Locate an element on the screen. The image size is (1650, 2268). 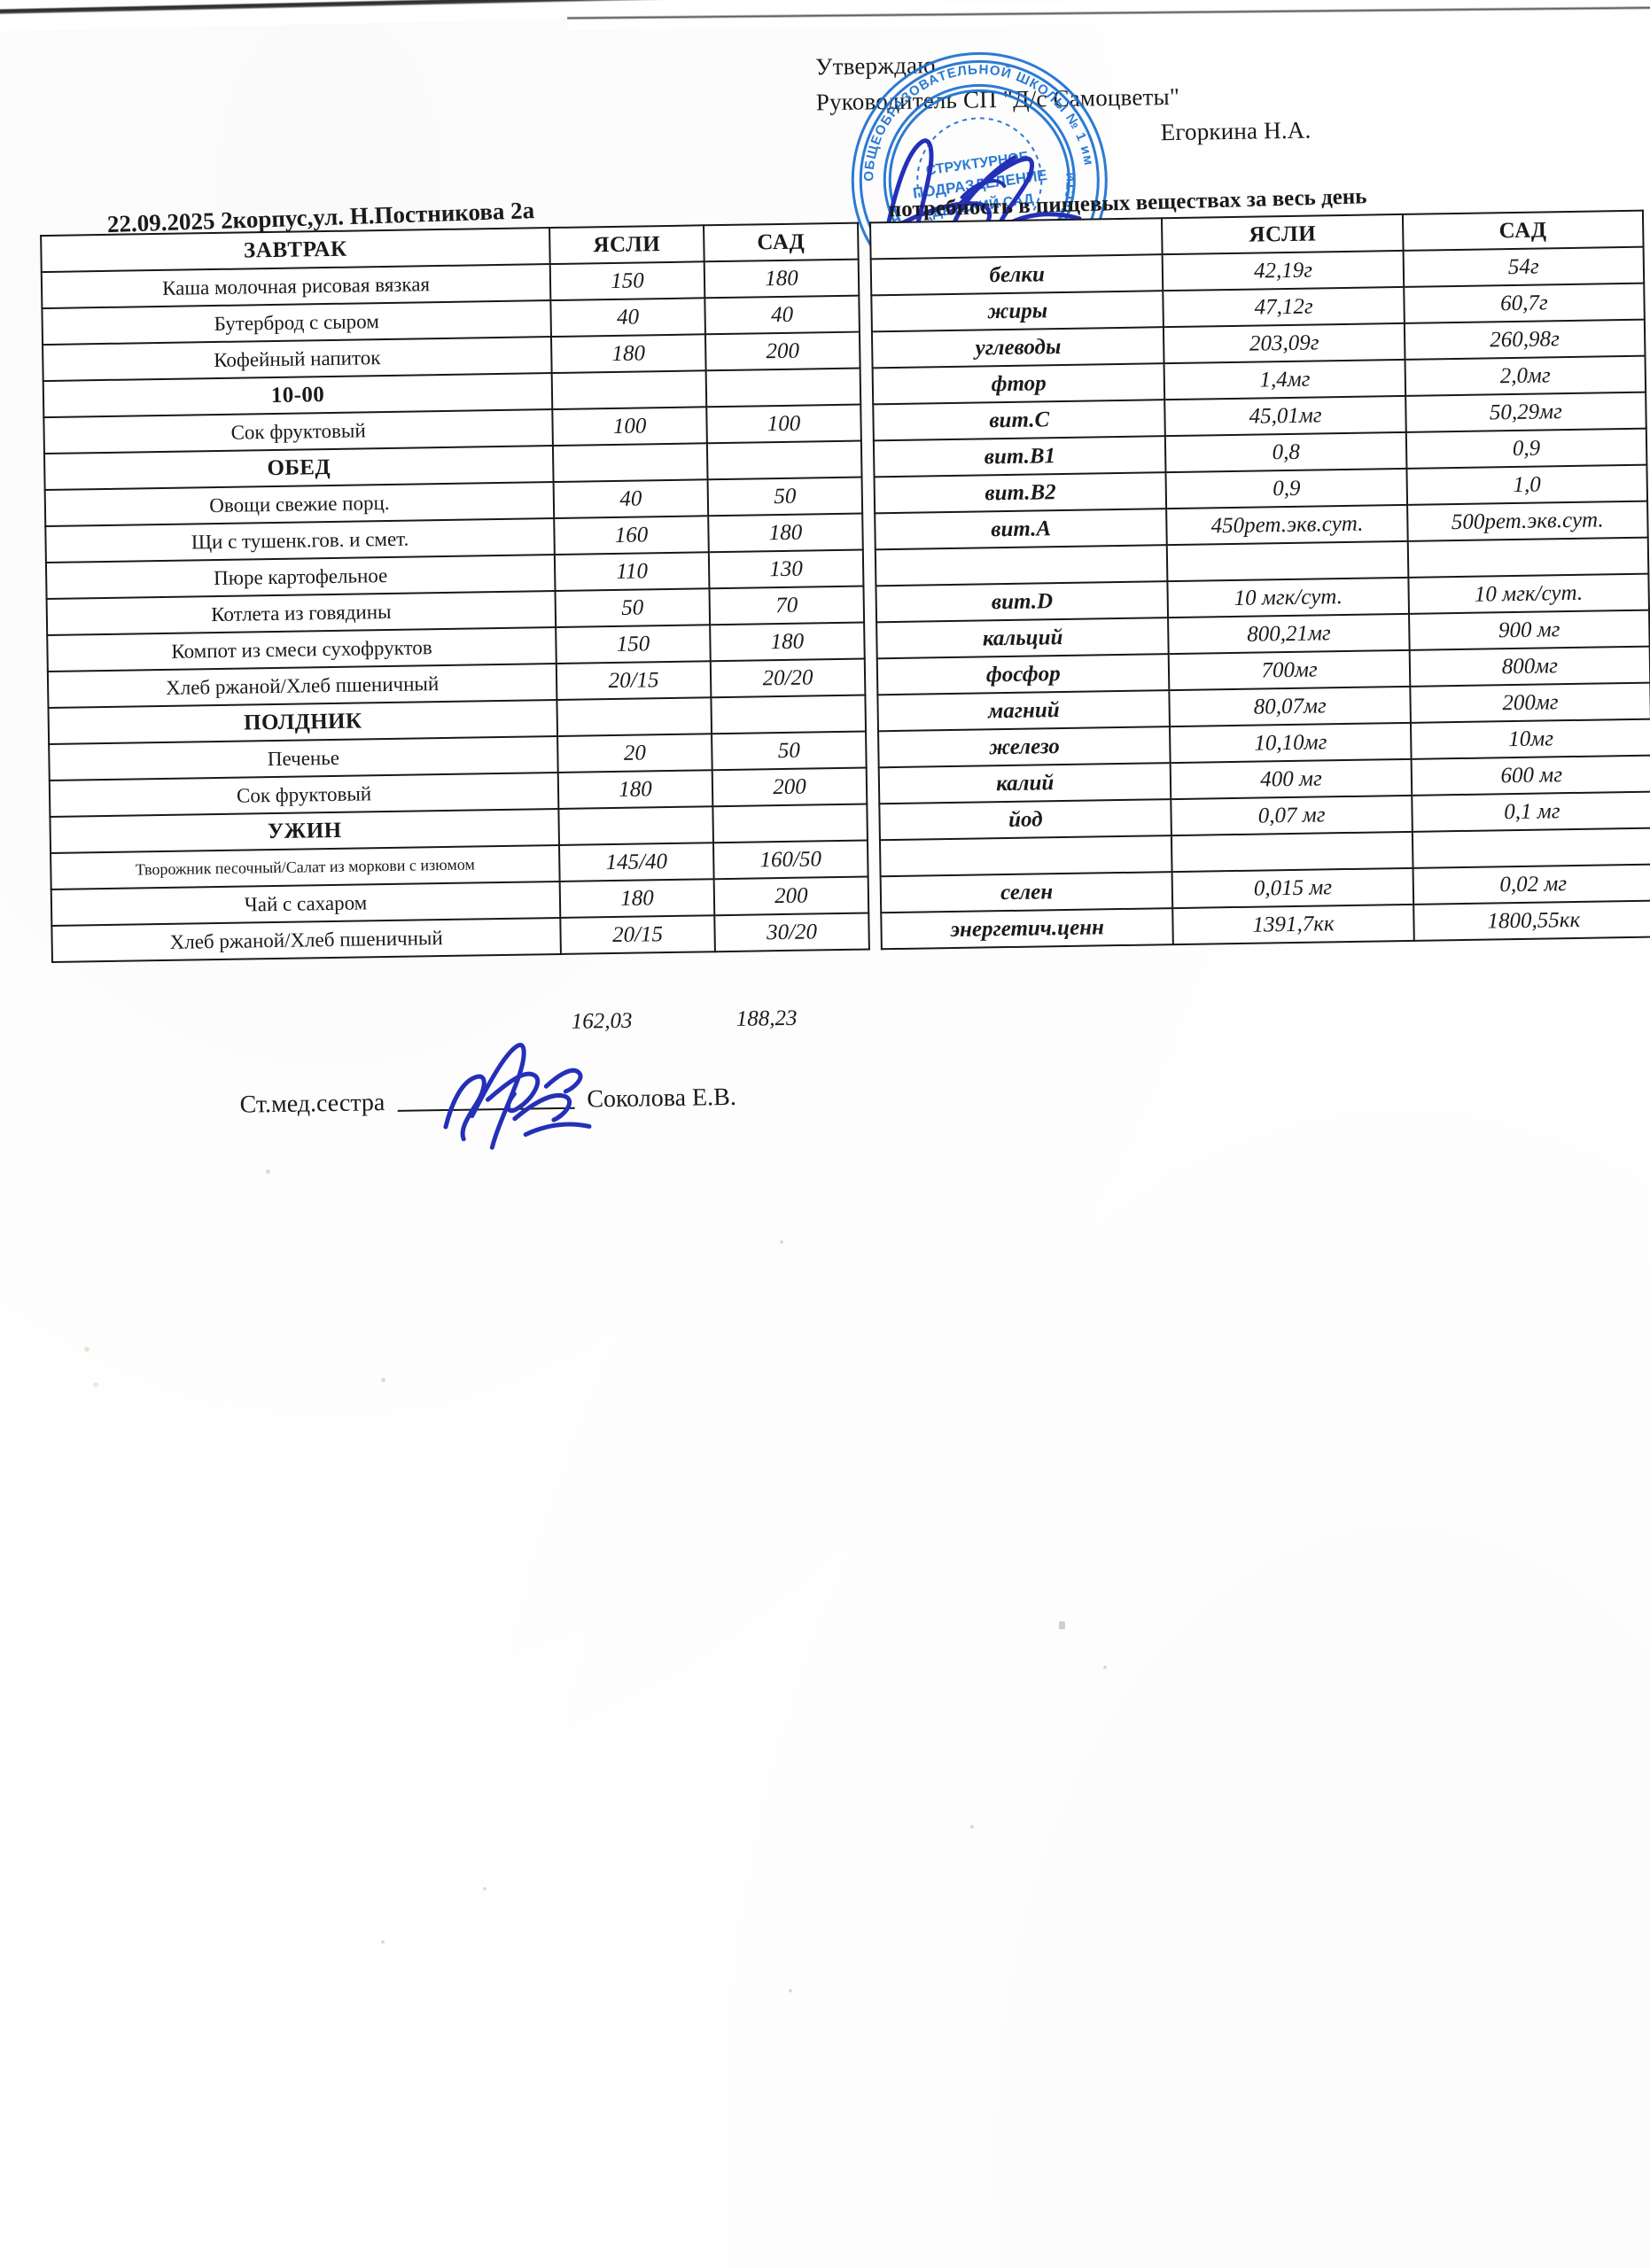
nutrient-yasli-value: 0,8 is located at coordinates (1286, 452).